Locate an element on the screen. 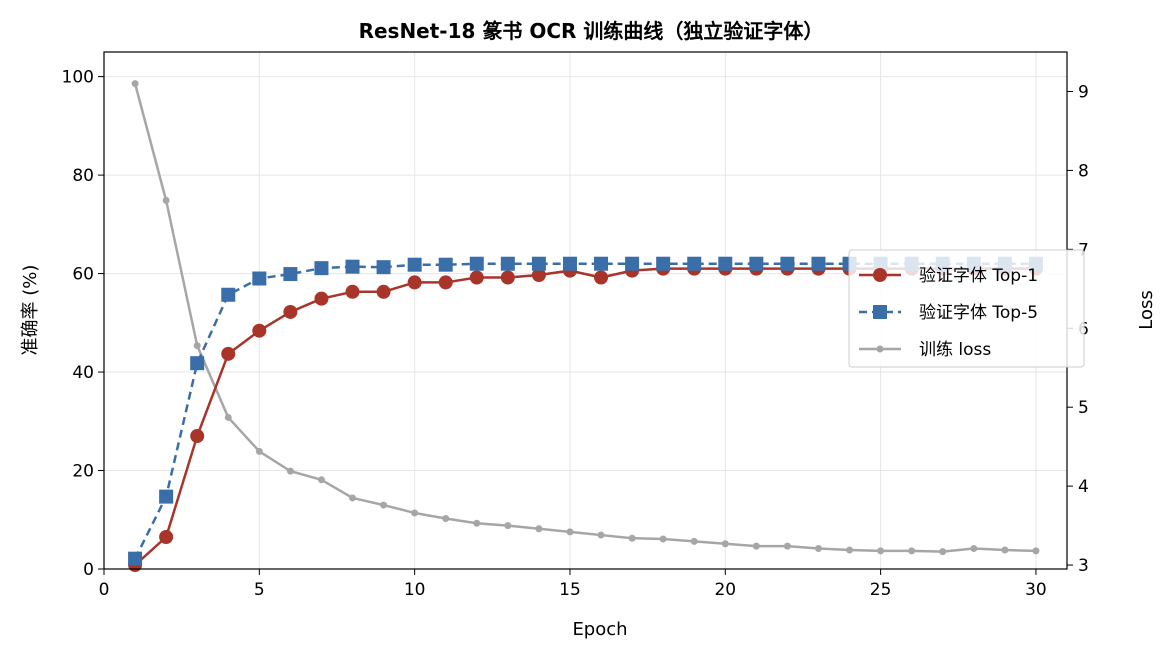  x-axis-label: Epoch is located at coordinates (599, 629).